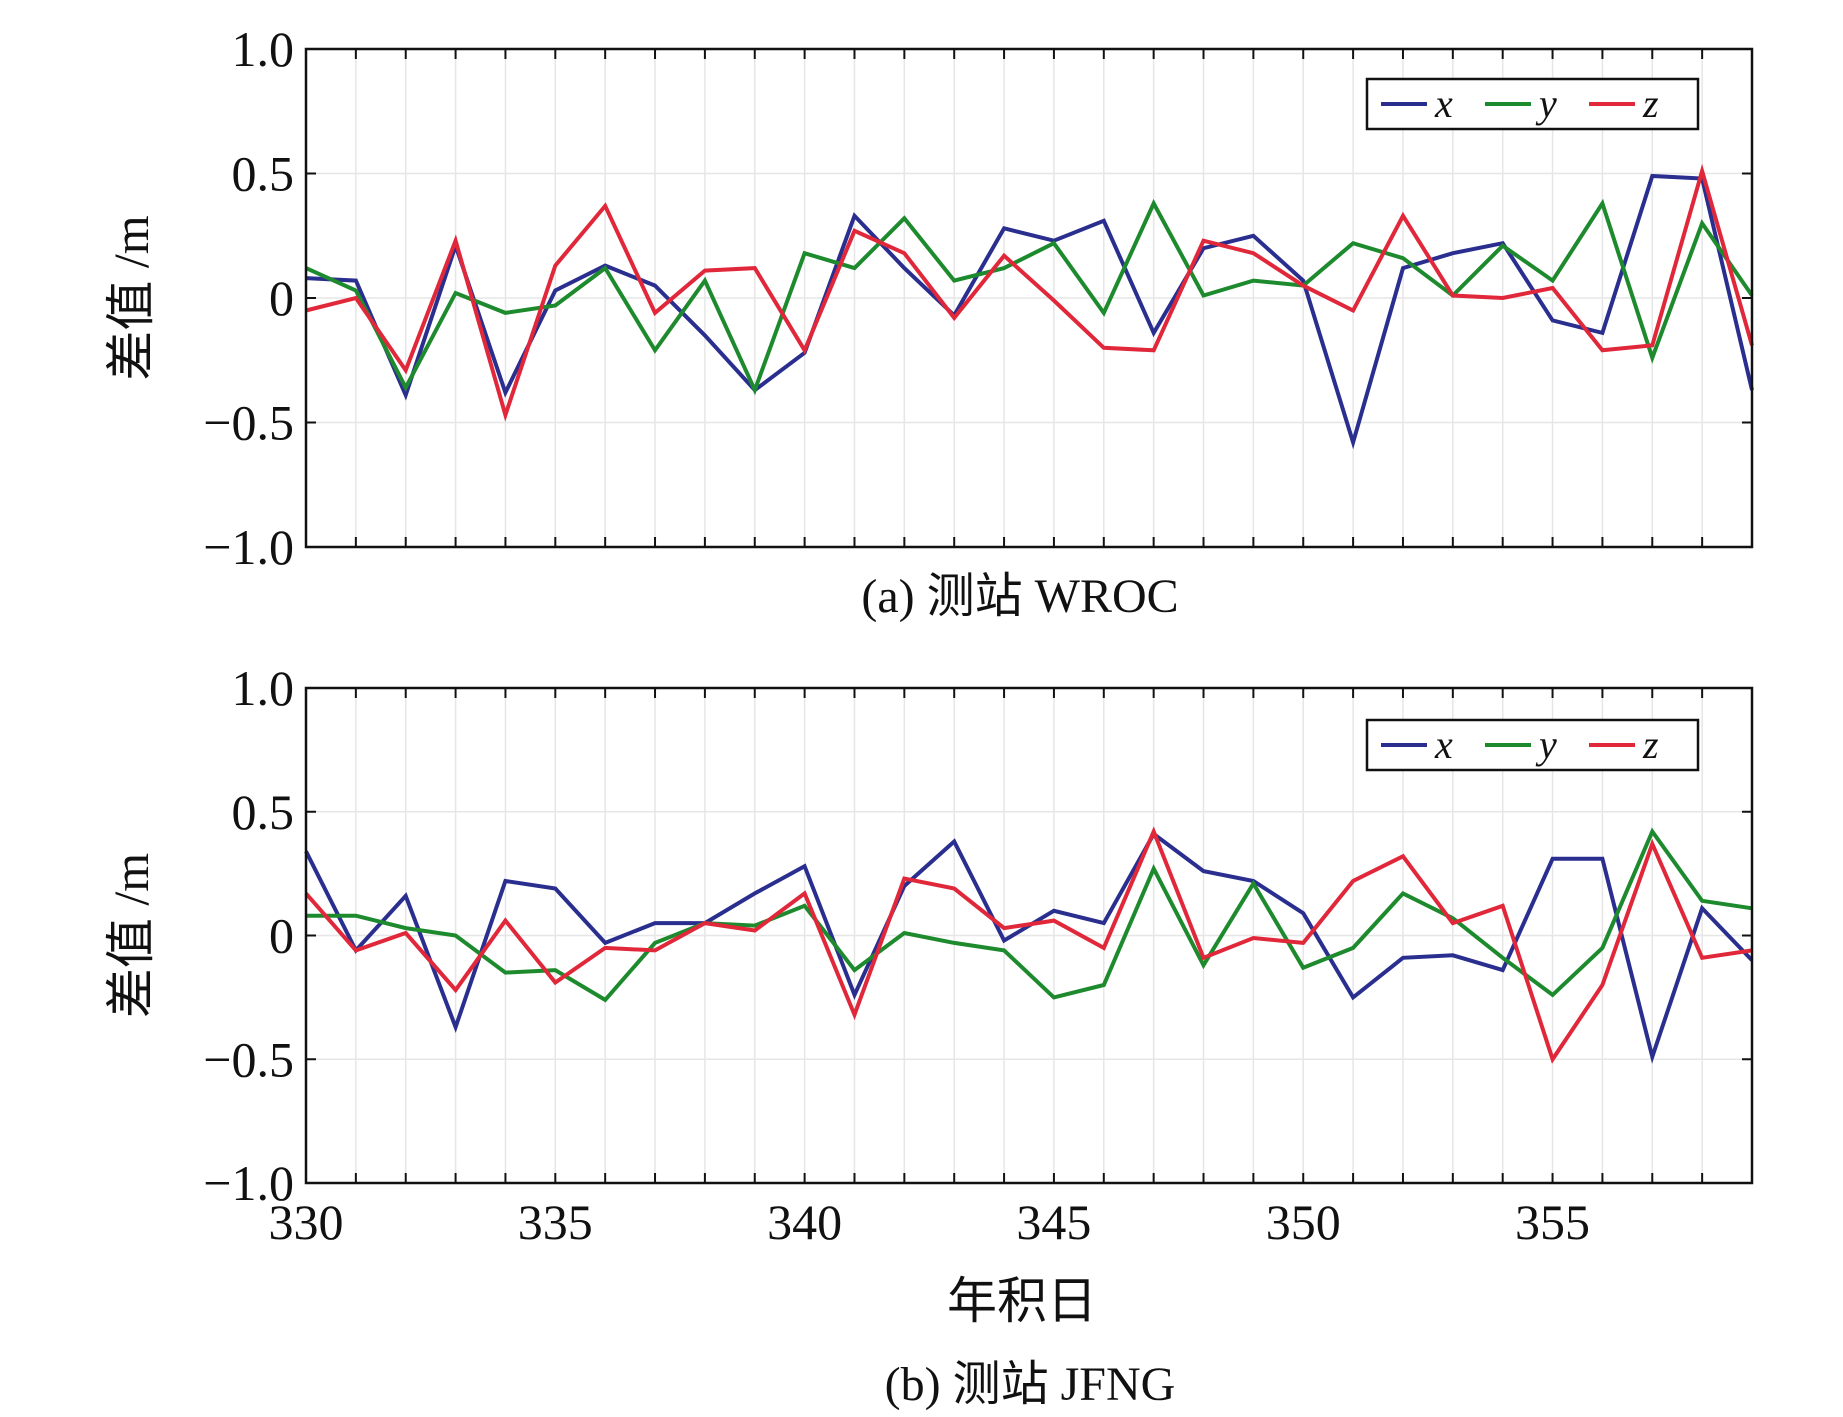 This screenshot has width=1843, height=1417. I want to click on legend-box, so click(1532, 745).